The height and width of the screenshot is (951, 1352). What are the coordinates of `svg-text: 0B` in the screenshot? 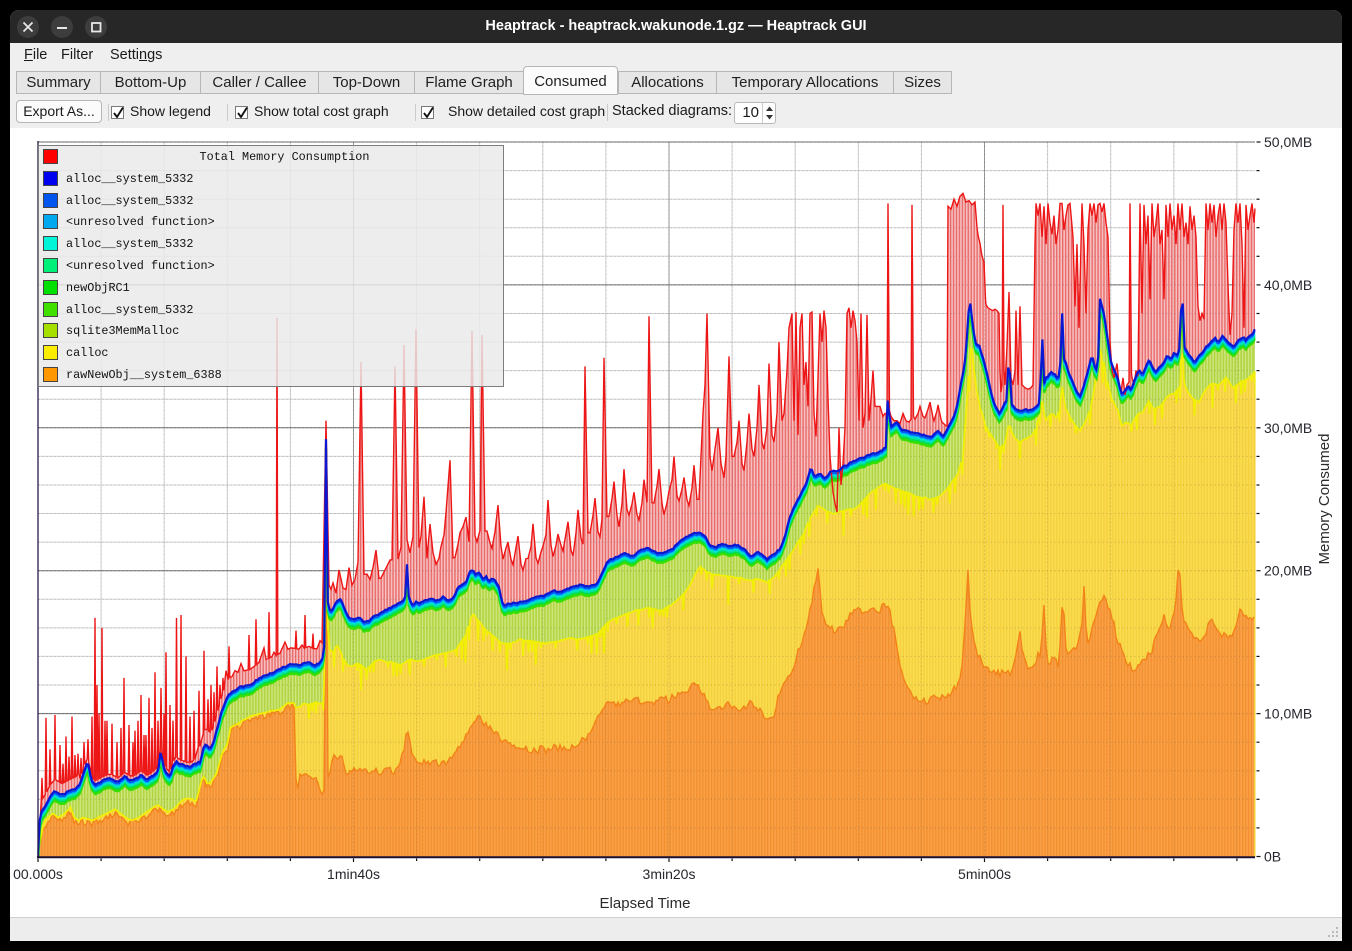 It's located at (1272, 857).